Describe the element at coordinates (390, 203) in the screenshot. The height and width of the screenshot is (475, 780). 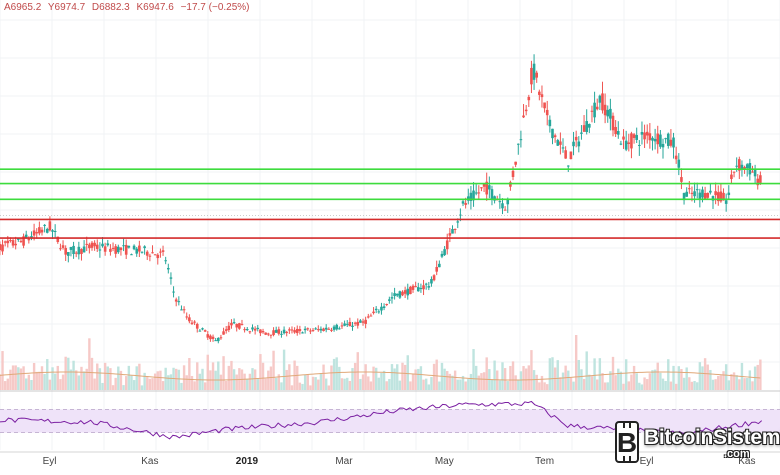
I see `horizontal-lines` at that location.